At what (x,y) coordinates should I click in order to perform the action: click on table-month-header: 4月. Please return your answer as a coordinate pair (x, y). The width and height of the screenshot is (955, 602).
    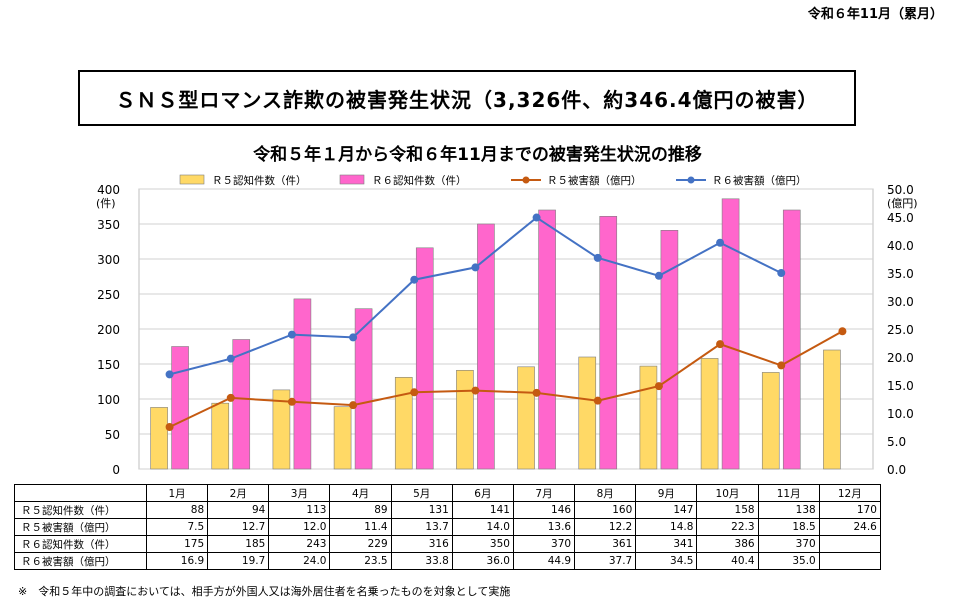
    Looking at the image, I should click on (360, 493).